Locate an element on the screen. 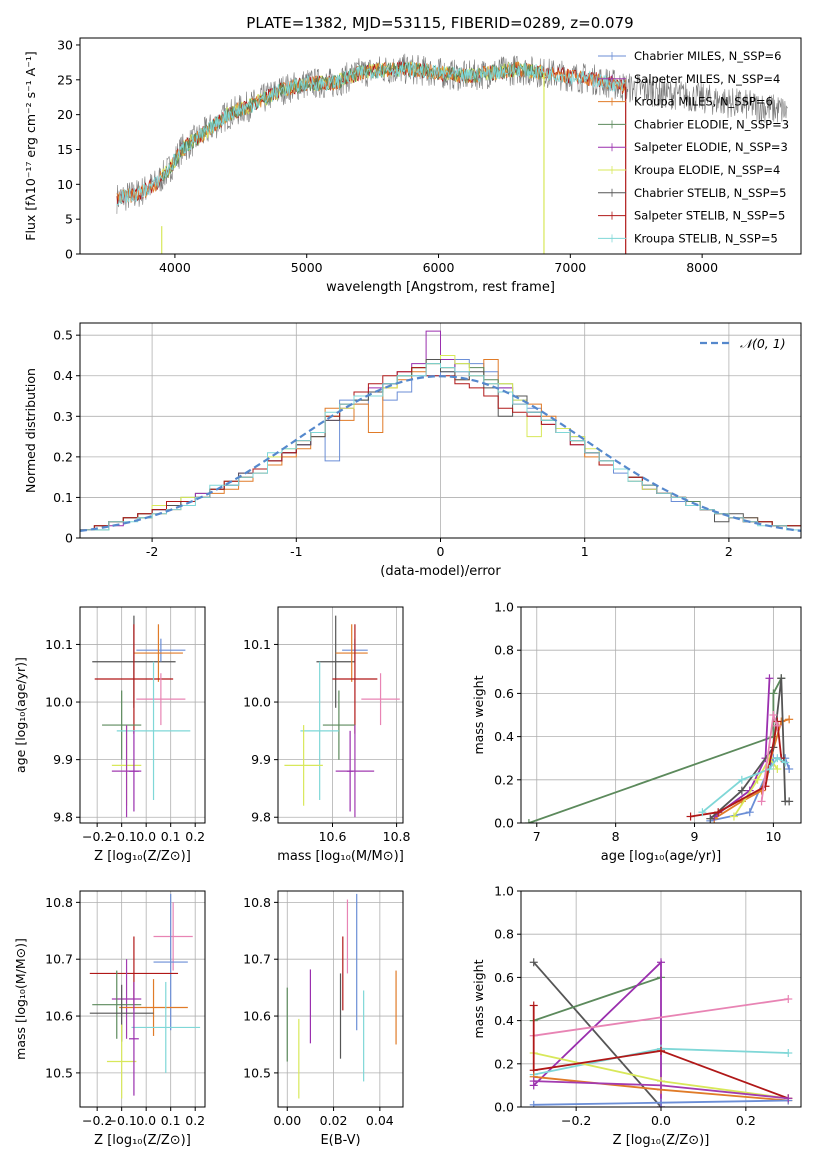  x-tick-label: 2 is located at coordinates (729, 551).